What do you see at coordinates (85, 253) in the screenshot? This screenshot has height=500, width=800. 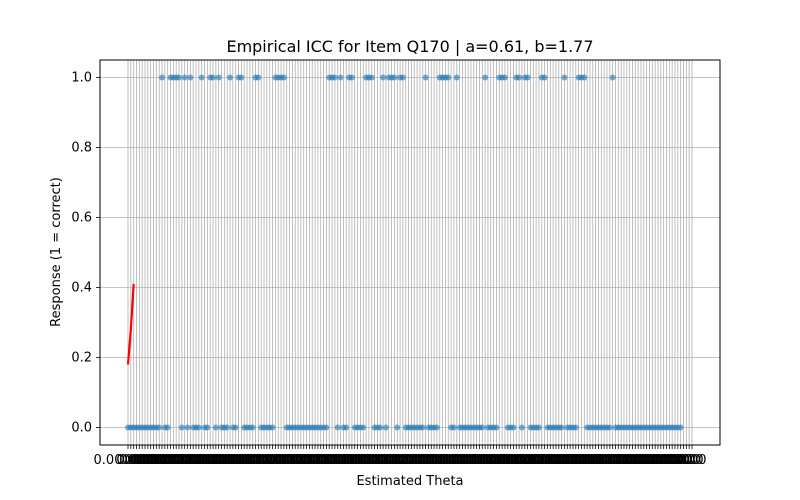 I see `y-ticks: 0.0 0.2 0.4 0.6 0.8 1.0` at bounding box center [85, 253].